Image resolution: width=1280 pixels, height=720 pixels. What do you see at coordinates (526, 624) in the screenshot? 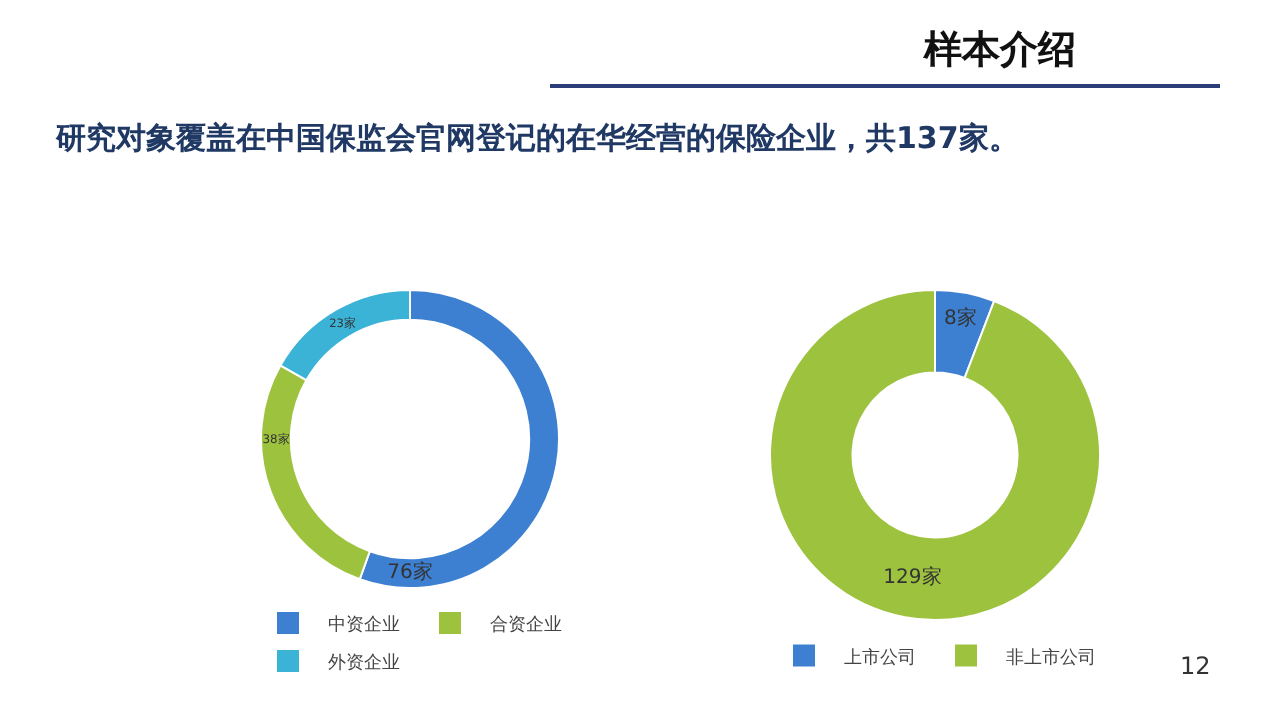
I see `legend-label: 合资企业` at bounding box center [526, 624].